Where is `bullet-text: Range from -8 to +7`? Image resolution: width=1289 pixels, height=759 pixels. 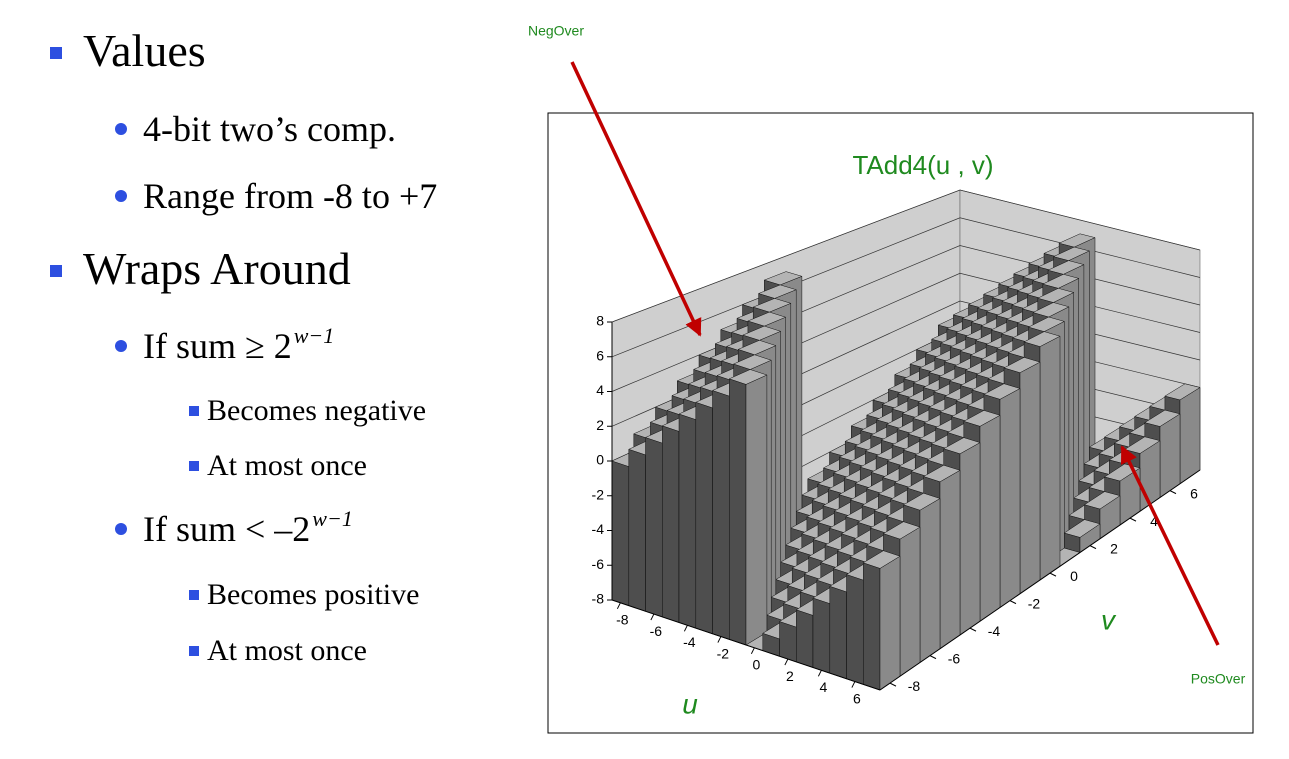
bullet-text: Range from -8 to +7 is located at coordinates (290, 196).